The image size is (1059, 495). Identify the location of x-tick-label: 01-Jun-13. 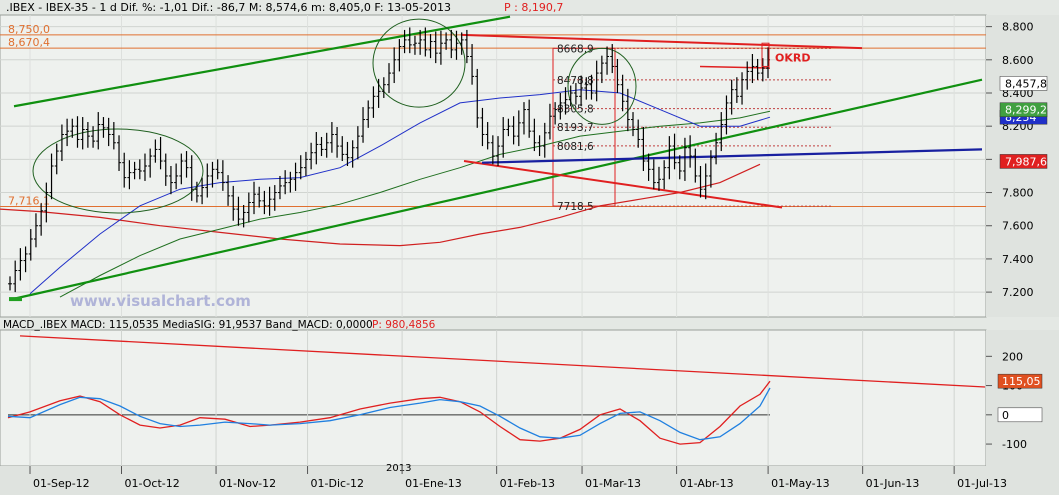
(893, 483).